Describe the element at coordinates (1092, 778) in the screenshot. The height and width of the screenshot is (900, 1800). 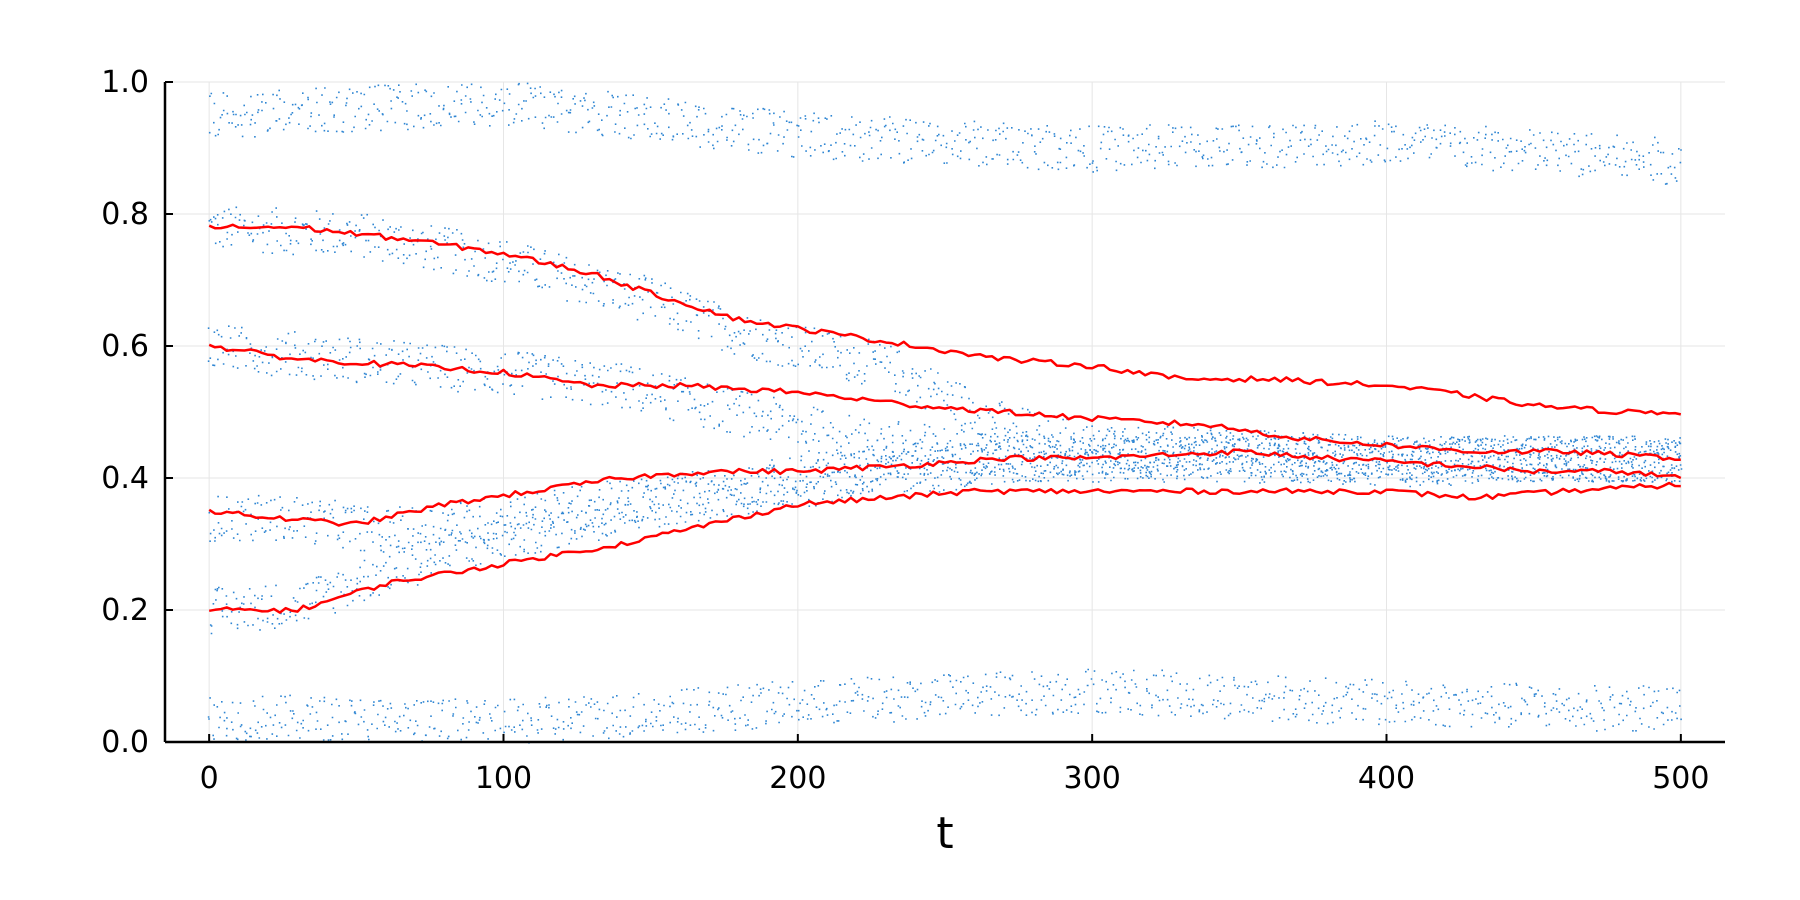
I see `x-tick-label: 300` at that location.